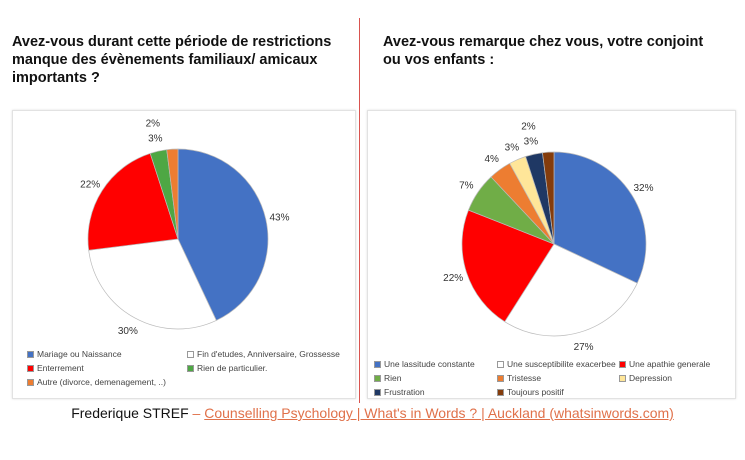 The width and height of the screenshot is (745, 460). Describe the element at coordinates (196, 413) in the screenshot. I see `footer-sep: –` at that location.